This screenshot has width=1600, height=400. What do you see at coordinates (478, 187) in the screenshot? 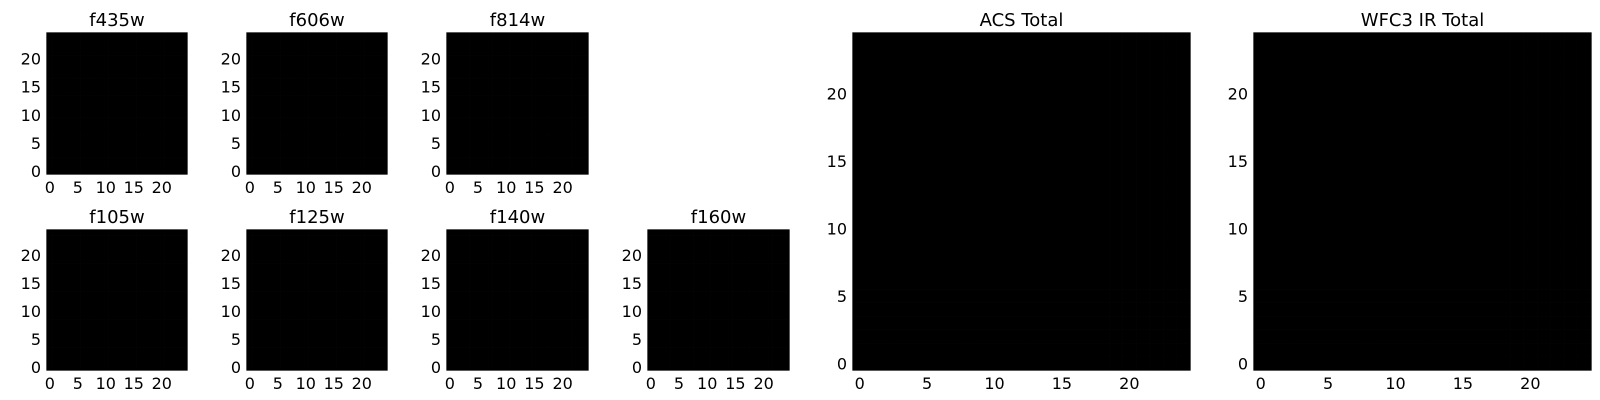
I see `x-tick-label: 5` at bounding box center [478, 187].